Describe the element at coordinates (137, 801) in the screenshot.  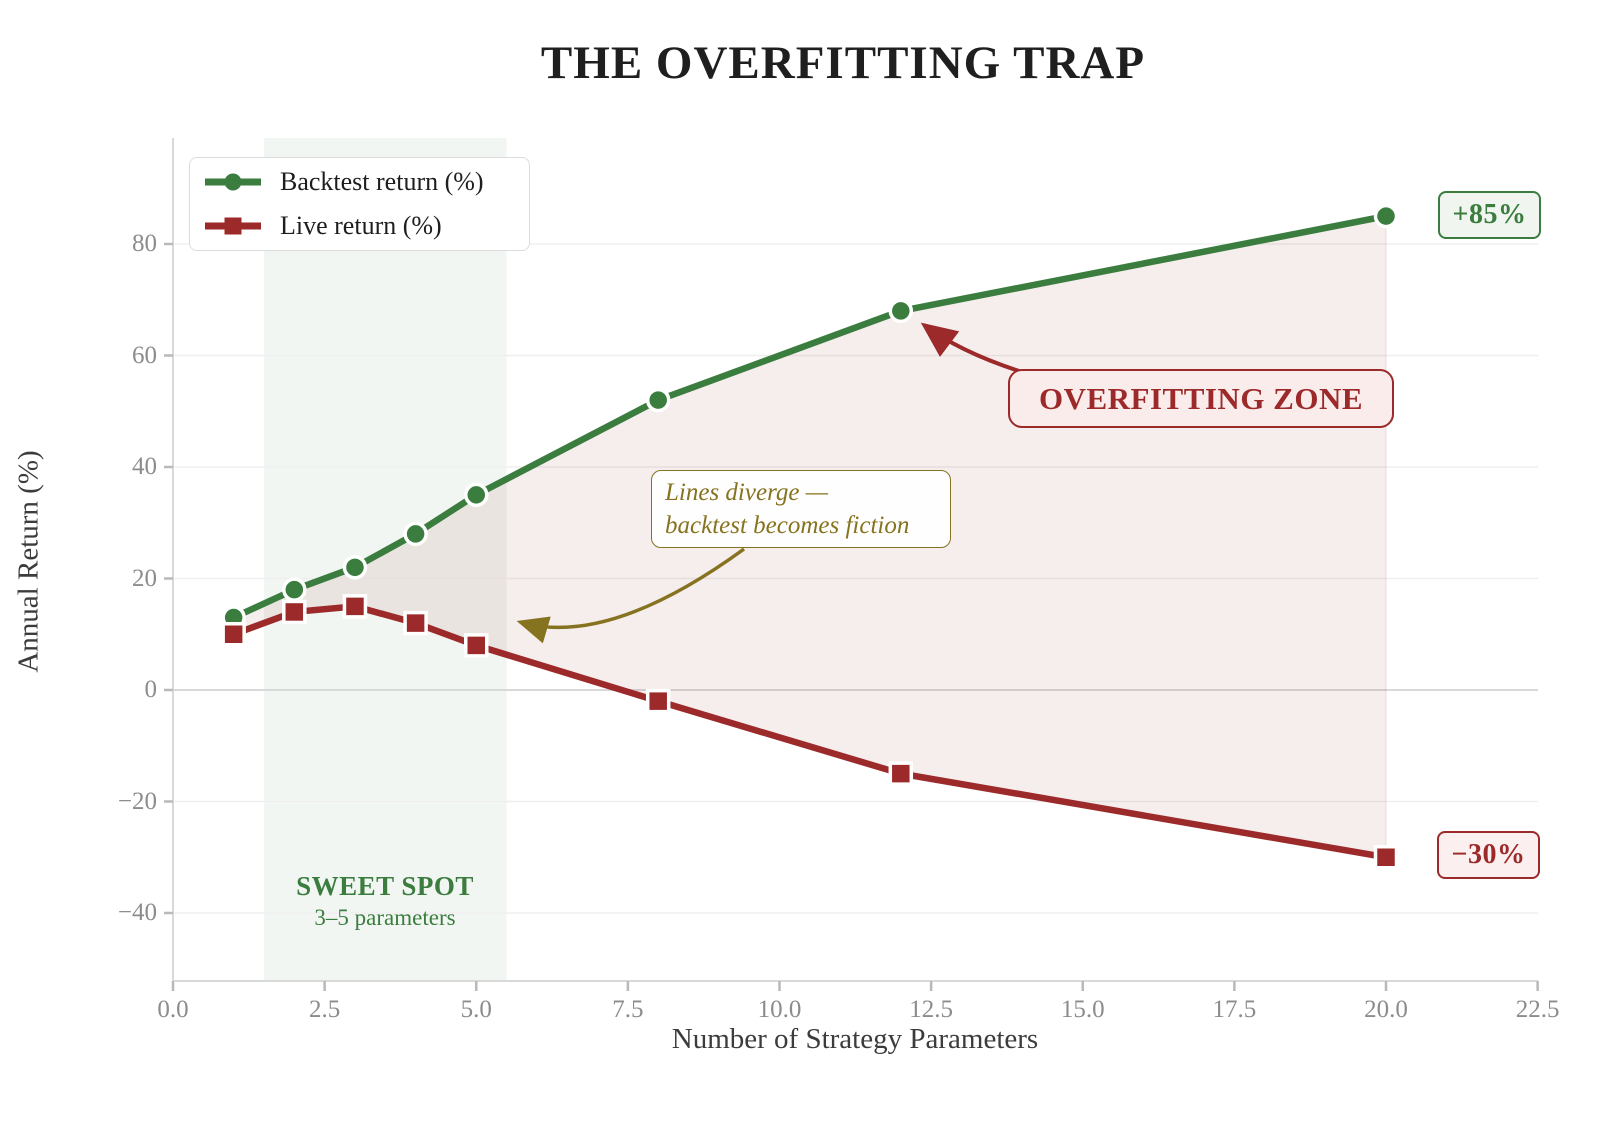
I see `y-tick-label: −20` at that location.